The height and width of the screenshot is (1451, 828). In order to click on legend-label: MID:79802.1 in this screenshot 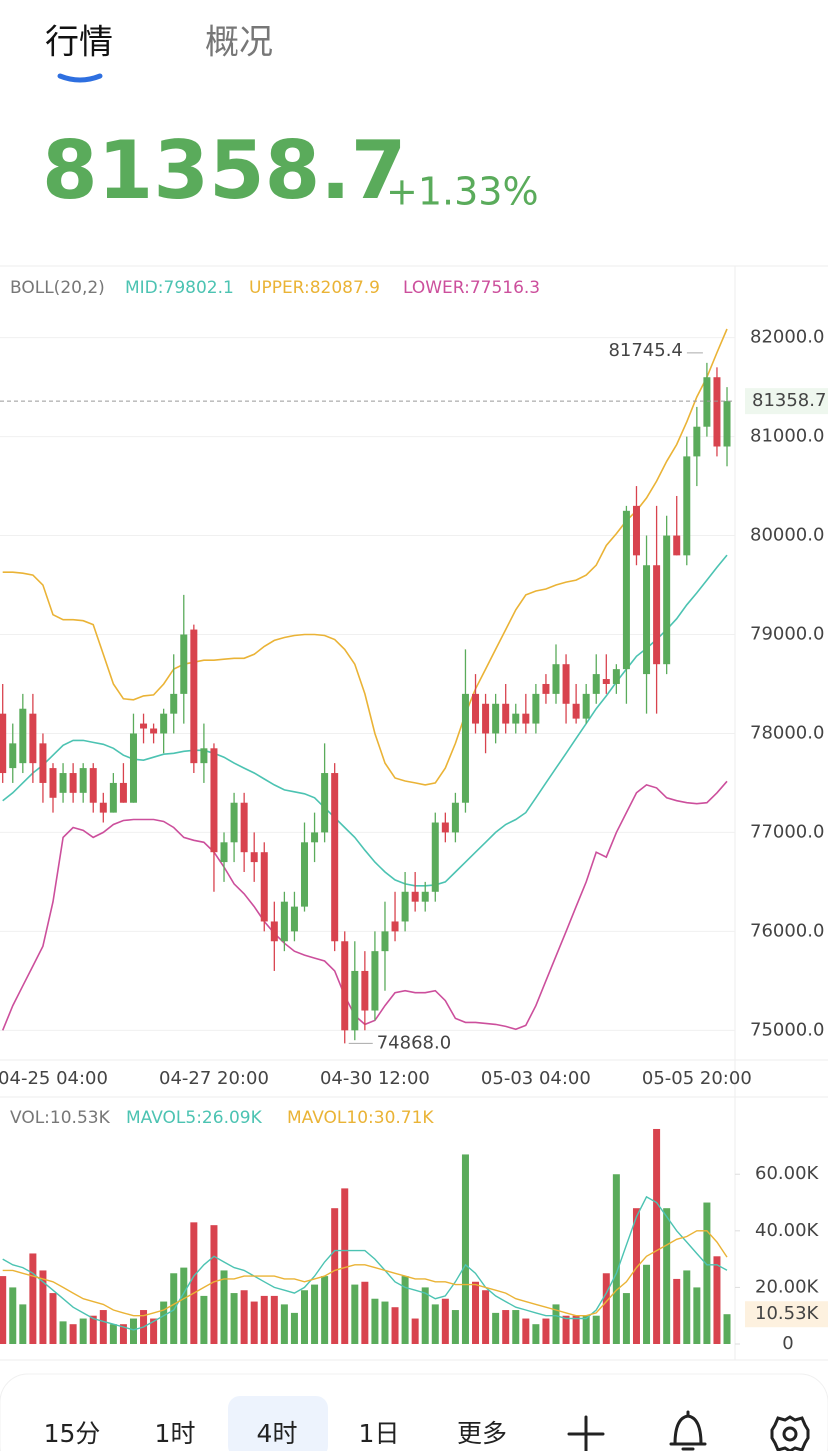, I will do `click(179, 288)`.